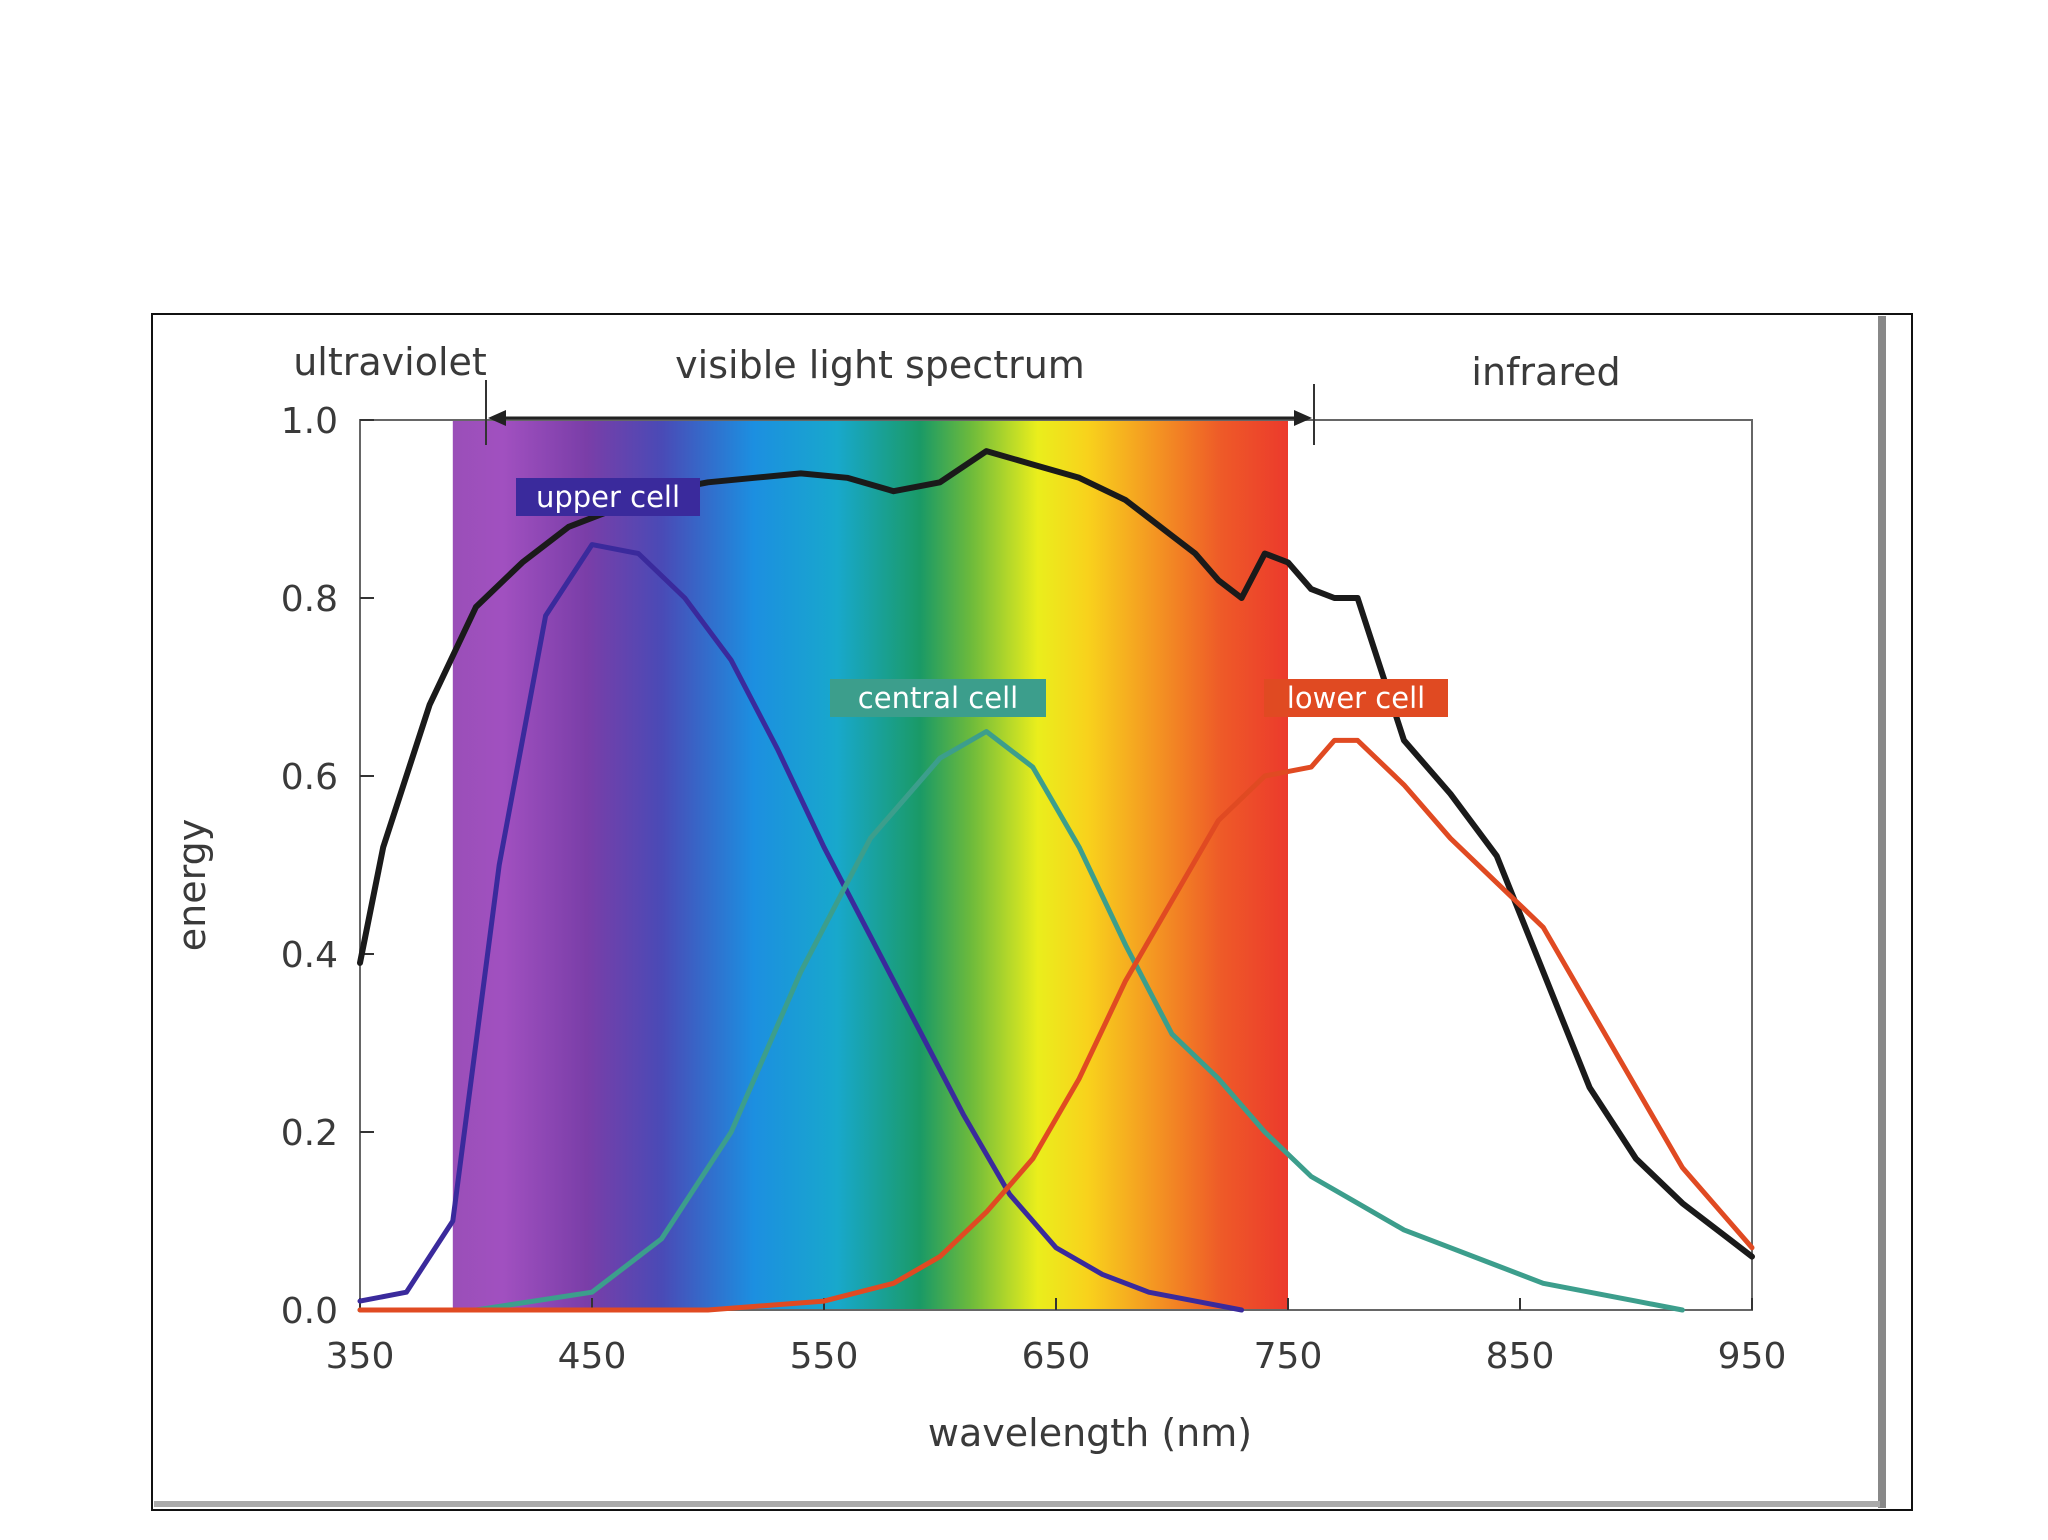  I want to click on y-tick-label: 0.6, so click(309, 777).